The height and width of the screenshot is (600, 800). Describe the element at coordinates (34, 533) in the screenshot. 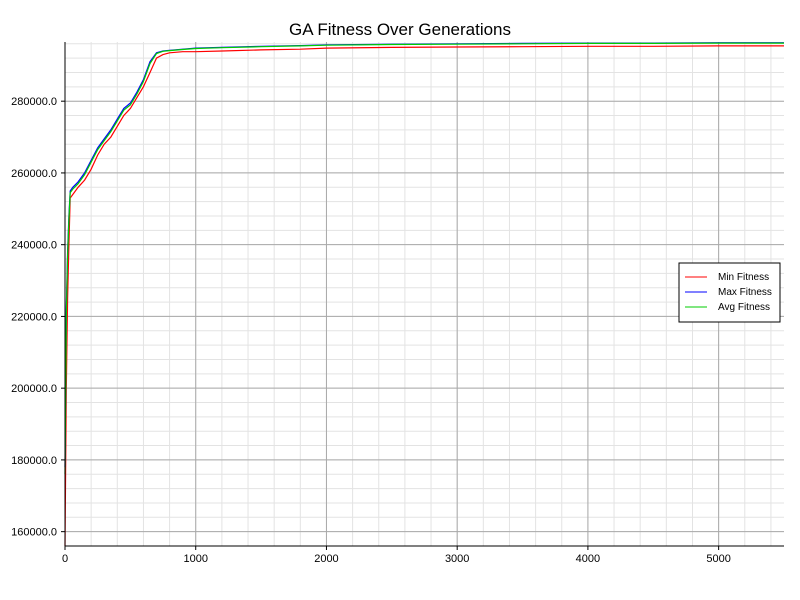

I see `y-tick-label: 160000.0` at that location.